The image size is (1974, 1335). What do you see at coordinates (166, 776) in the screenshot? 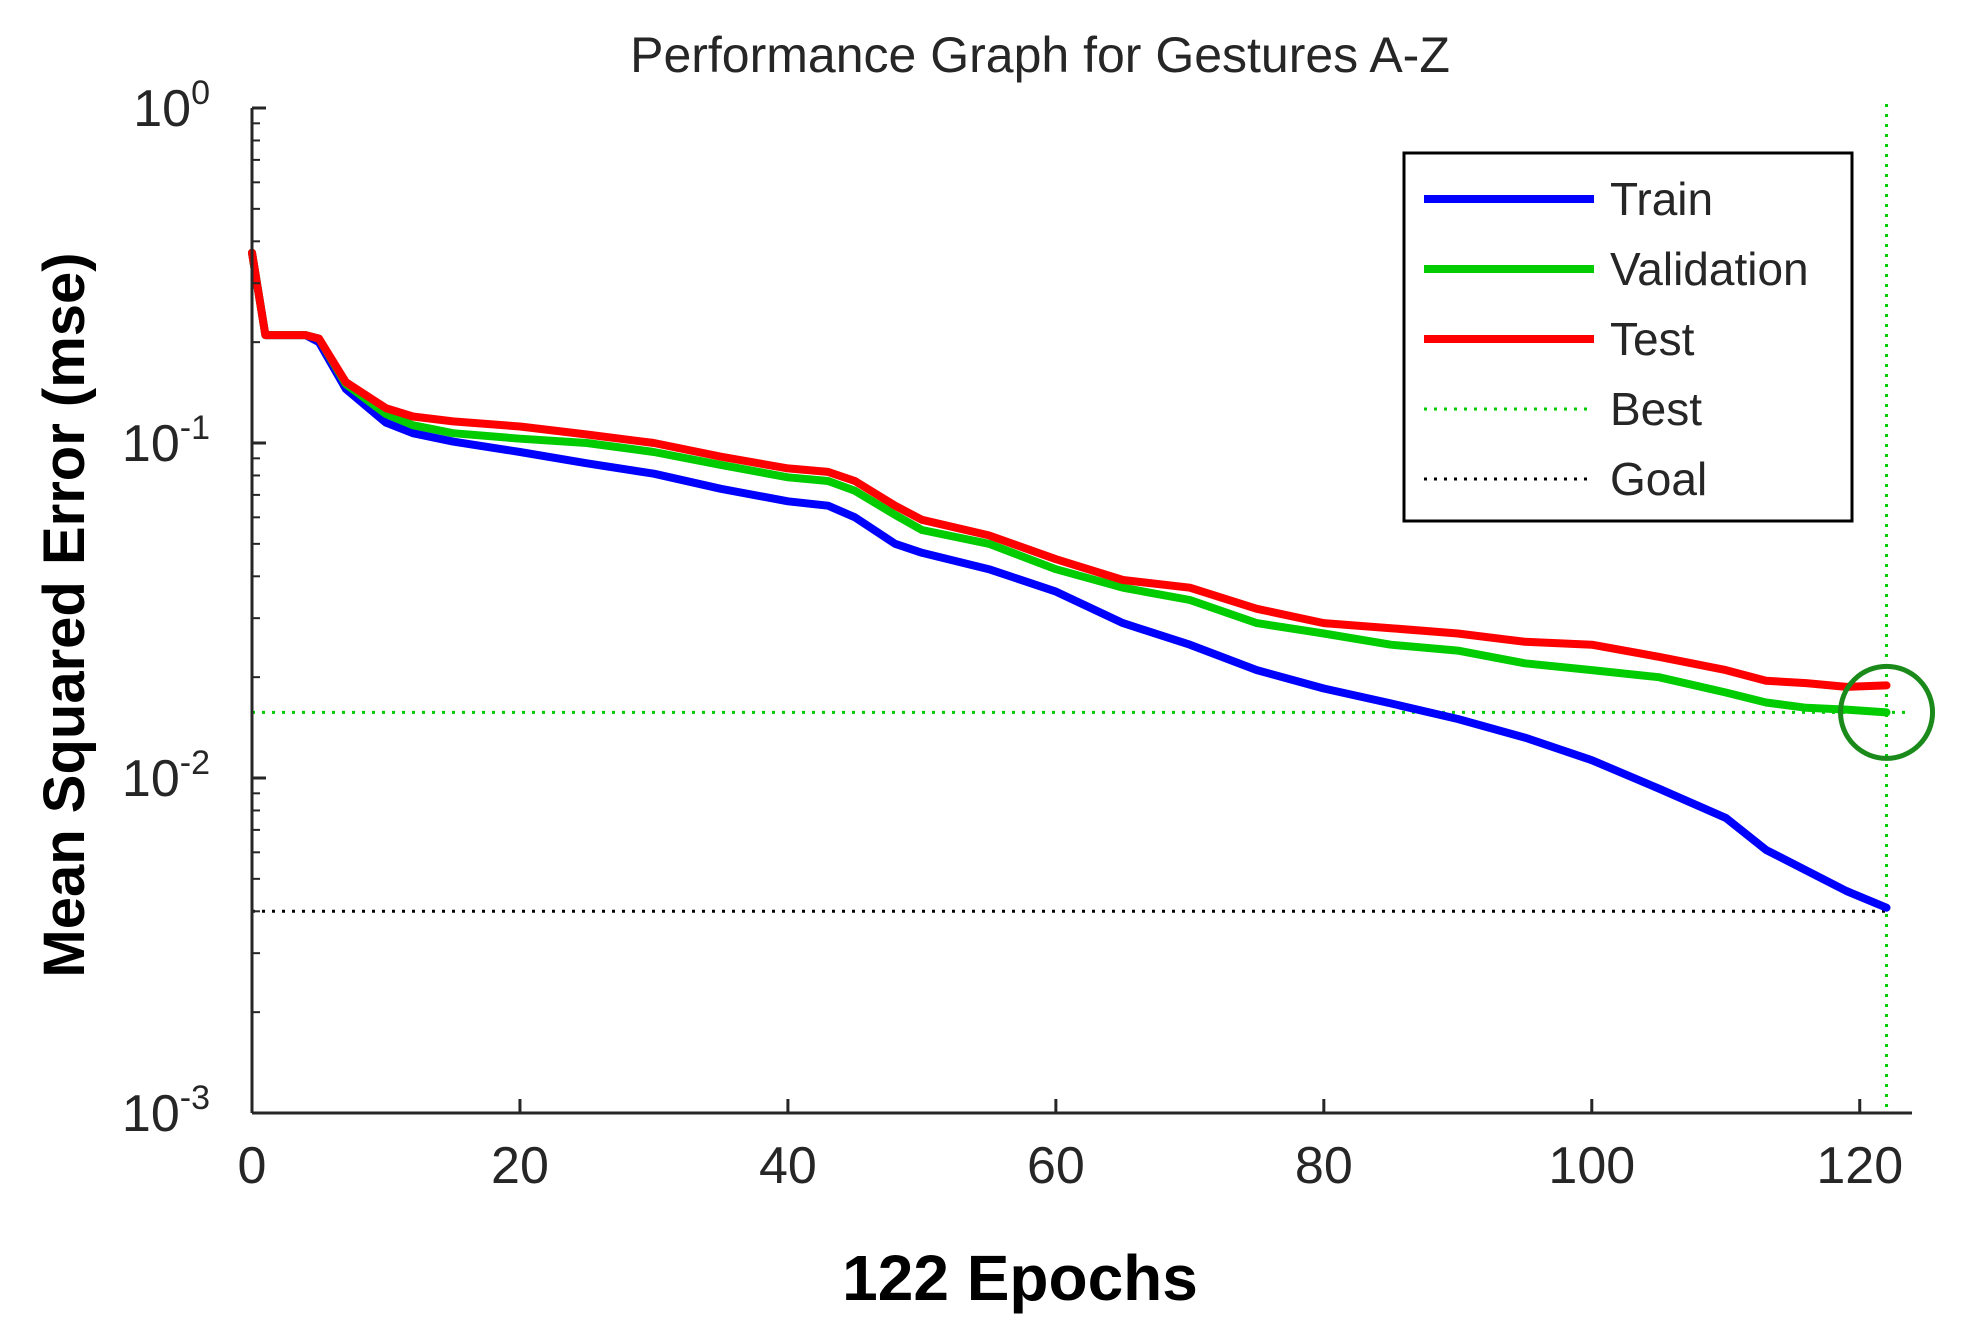
I see `y-tick-label: 10⁻²` at bounding box center [166, 776].